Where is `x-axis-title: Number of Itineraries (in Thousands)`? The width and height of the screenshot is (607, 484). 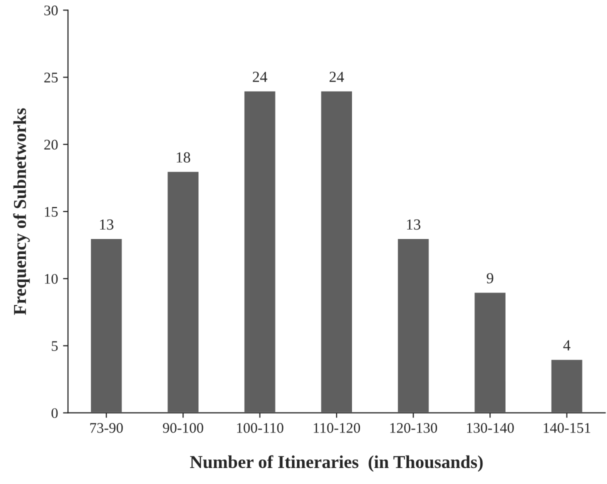
x-axis-title: Number of Itineraries (in Thousands) is located at coordinates (336, 463).